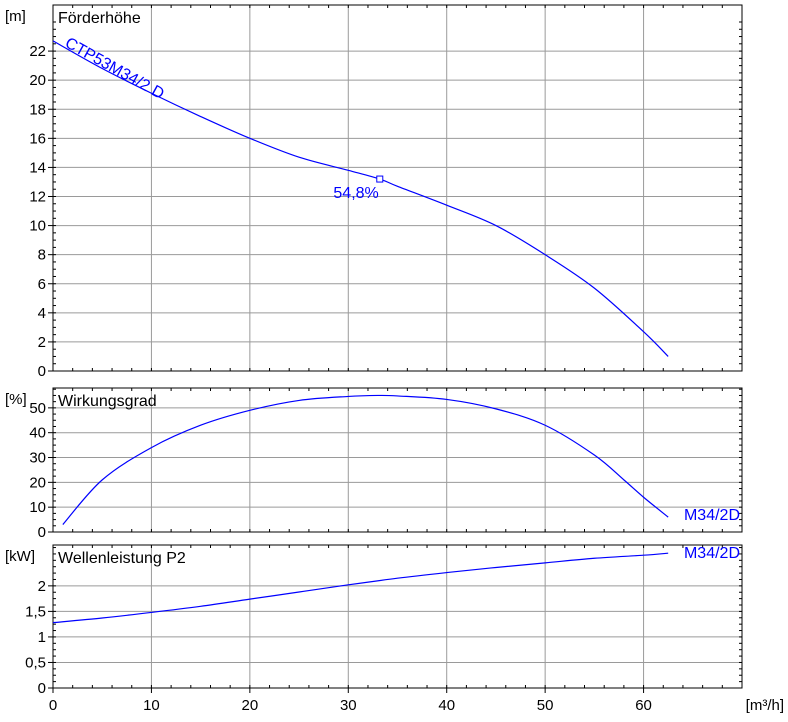  I want to click on y-unit-label: [%], so click(16, 399).